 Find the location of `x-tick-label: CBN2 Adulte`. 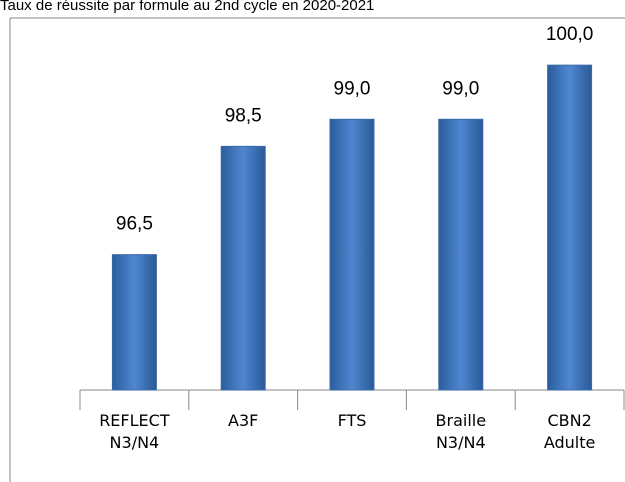

x-tick-label: CBN2 Adulte is located at coordinates (569, 431).